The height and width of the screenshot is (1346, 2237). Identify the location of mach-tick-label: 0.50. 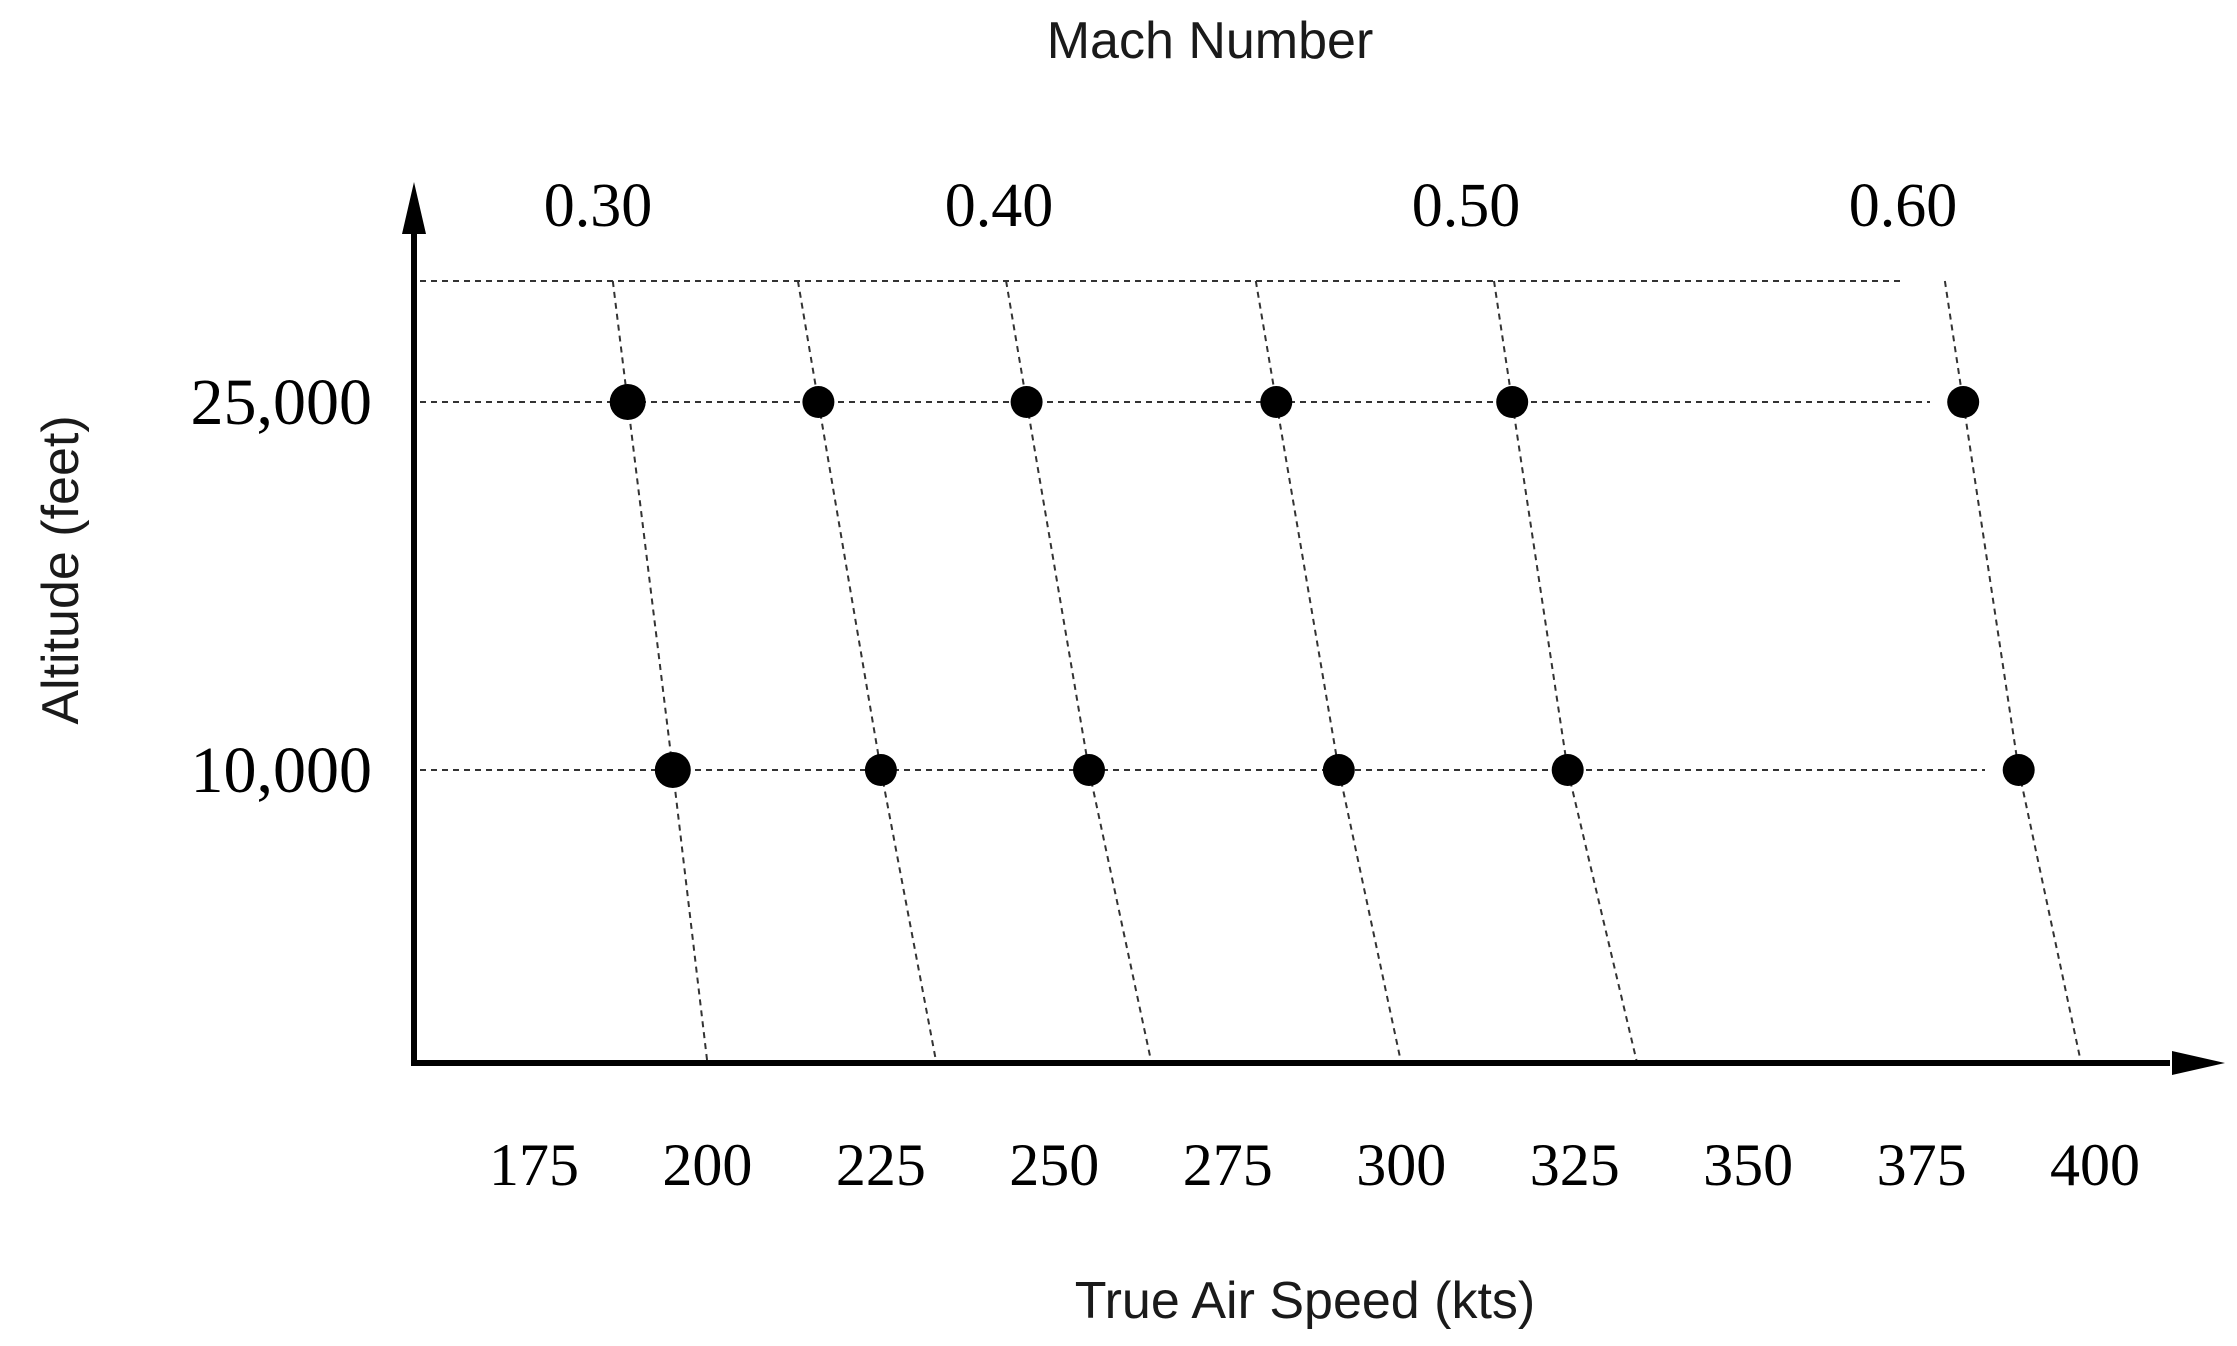
(1466, 206).